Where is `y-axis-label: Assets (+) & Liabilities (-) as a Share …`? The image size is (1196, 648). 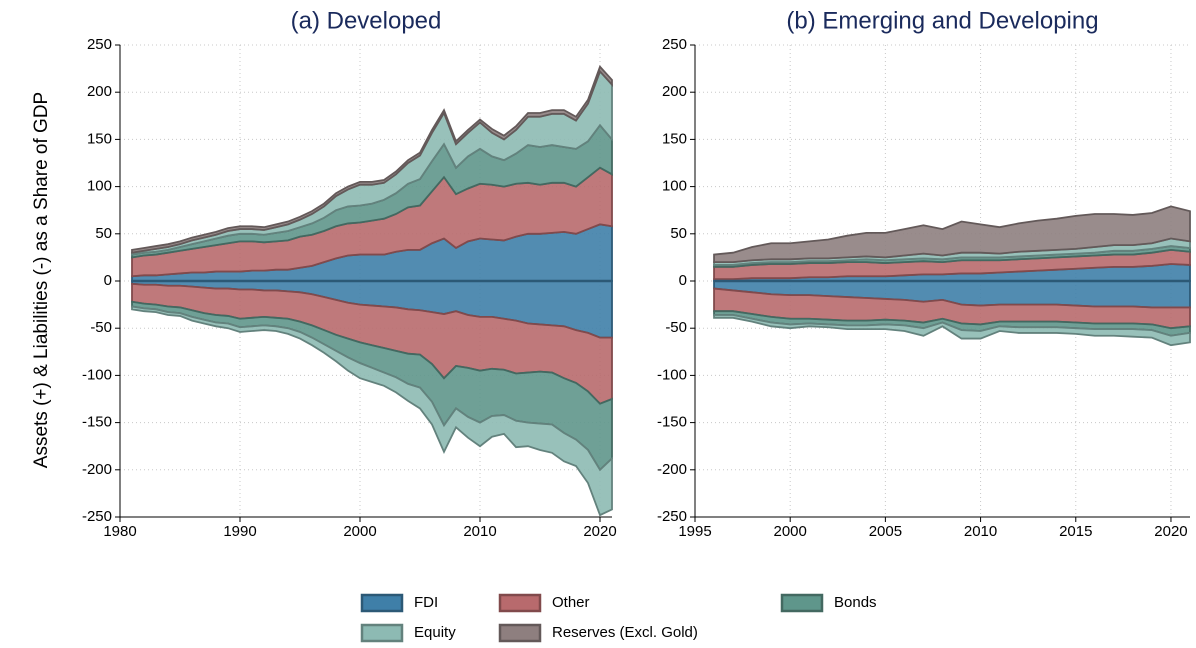
y-axis-label: Assets (+) & Liabilities (-) as a Share … is located at coordinates (41, 280).